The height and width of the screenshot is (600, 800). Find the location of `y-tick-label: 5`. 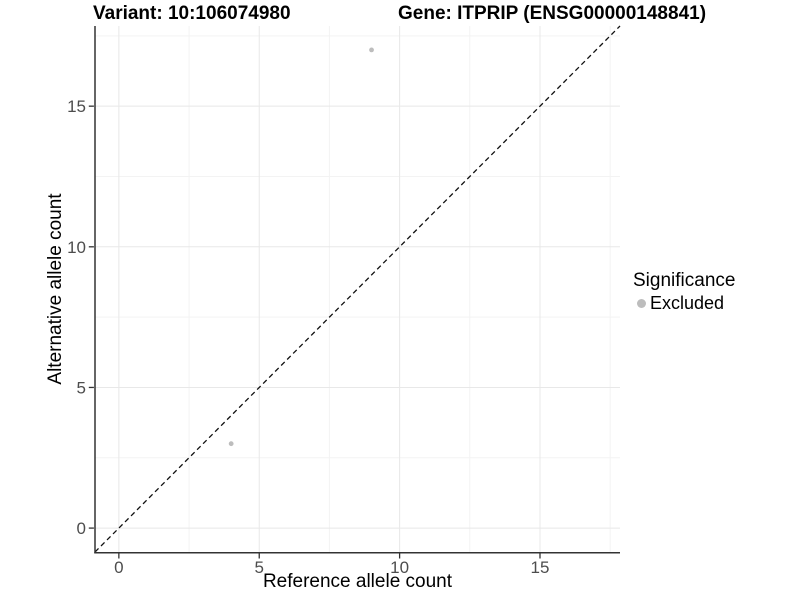

y-tick-label: 5 is located at coordinates (81, 387).